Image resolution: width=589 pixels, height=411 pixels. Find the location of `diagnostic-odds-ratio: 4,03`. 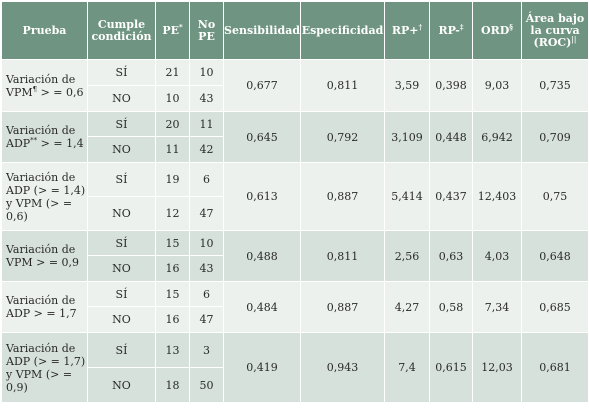

diagnostic-odds-ratio: 4,03 is located at coordinates (497, 256).